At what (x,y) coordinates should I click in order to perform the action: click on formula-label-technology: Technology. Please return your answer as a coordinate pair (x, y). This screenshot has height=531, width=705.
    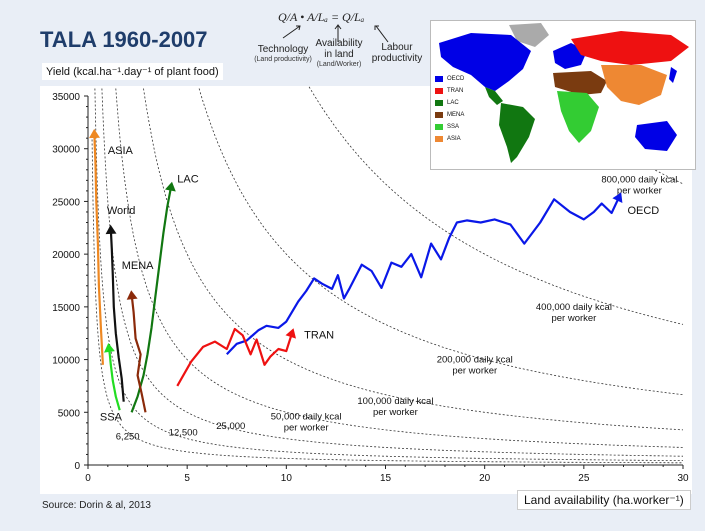
    Looking at the image, I should click on (283, 49).